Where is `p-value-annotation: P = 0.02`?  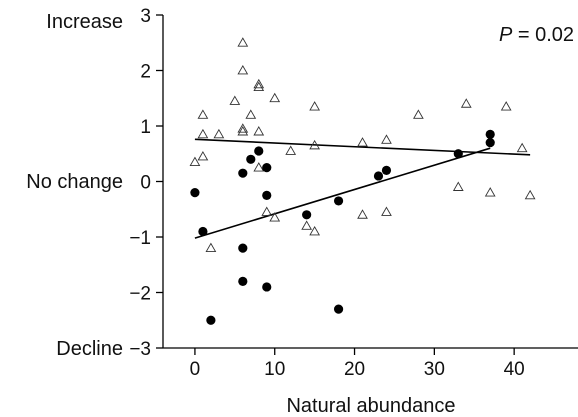
p-value-annotation: P = 0.02 is located at coordinates (536, 35).